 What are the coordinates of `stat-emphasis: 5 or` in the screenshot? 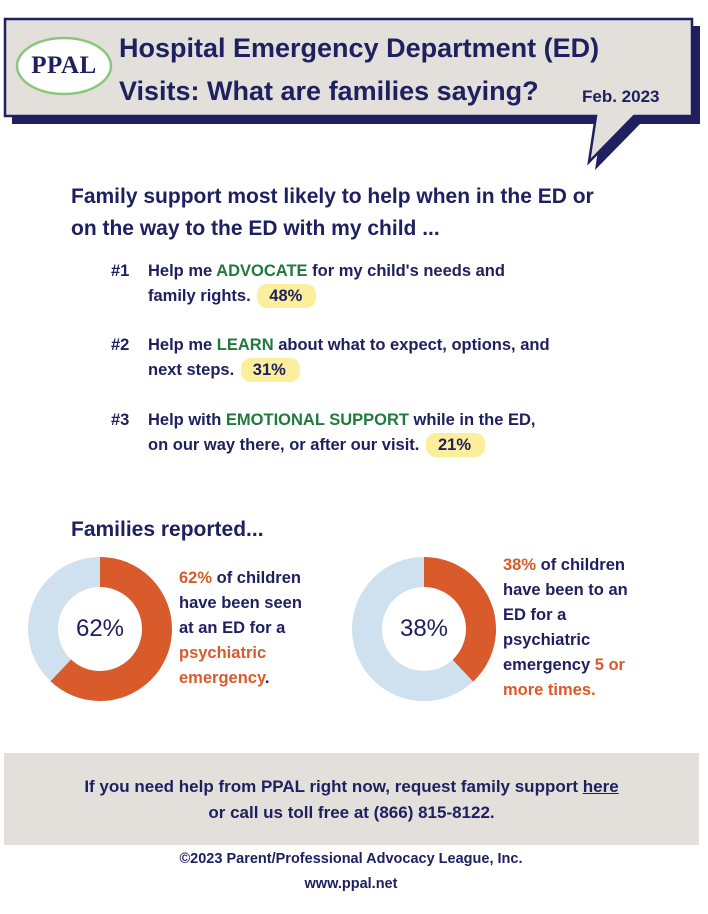 It's located at (609, 665).